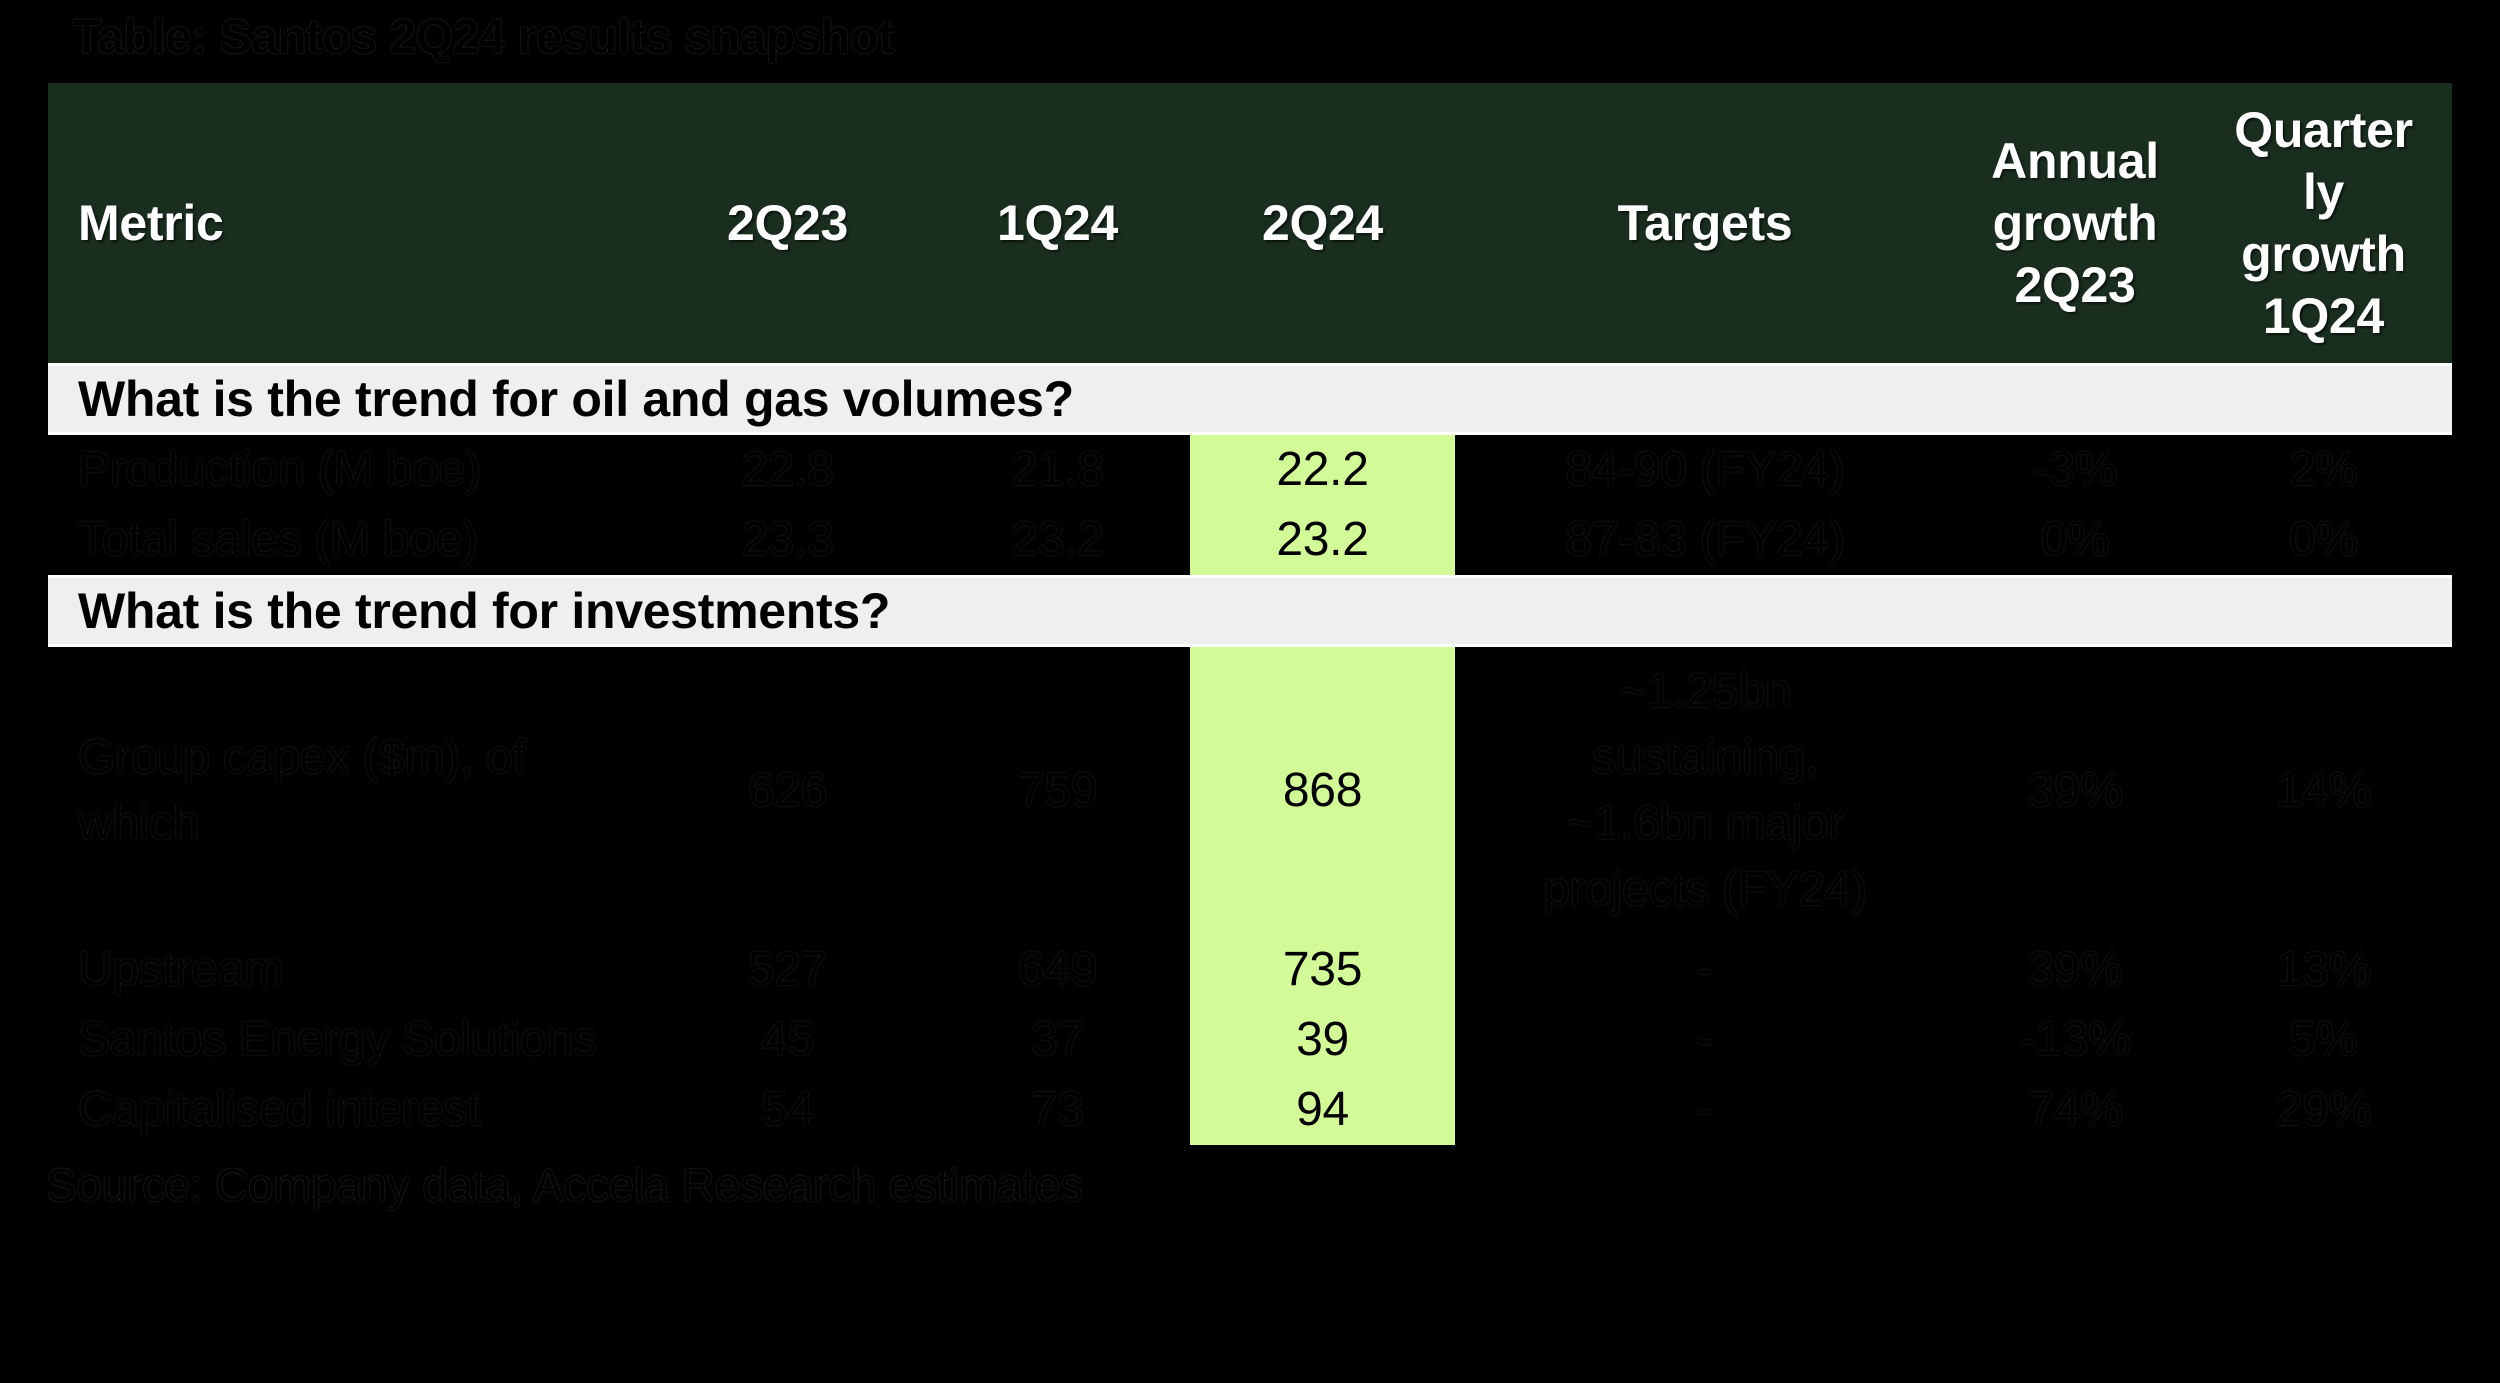  I want to click on cell-1q24: 23.2, so click(1057, 539).